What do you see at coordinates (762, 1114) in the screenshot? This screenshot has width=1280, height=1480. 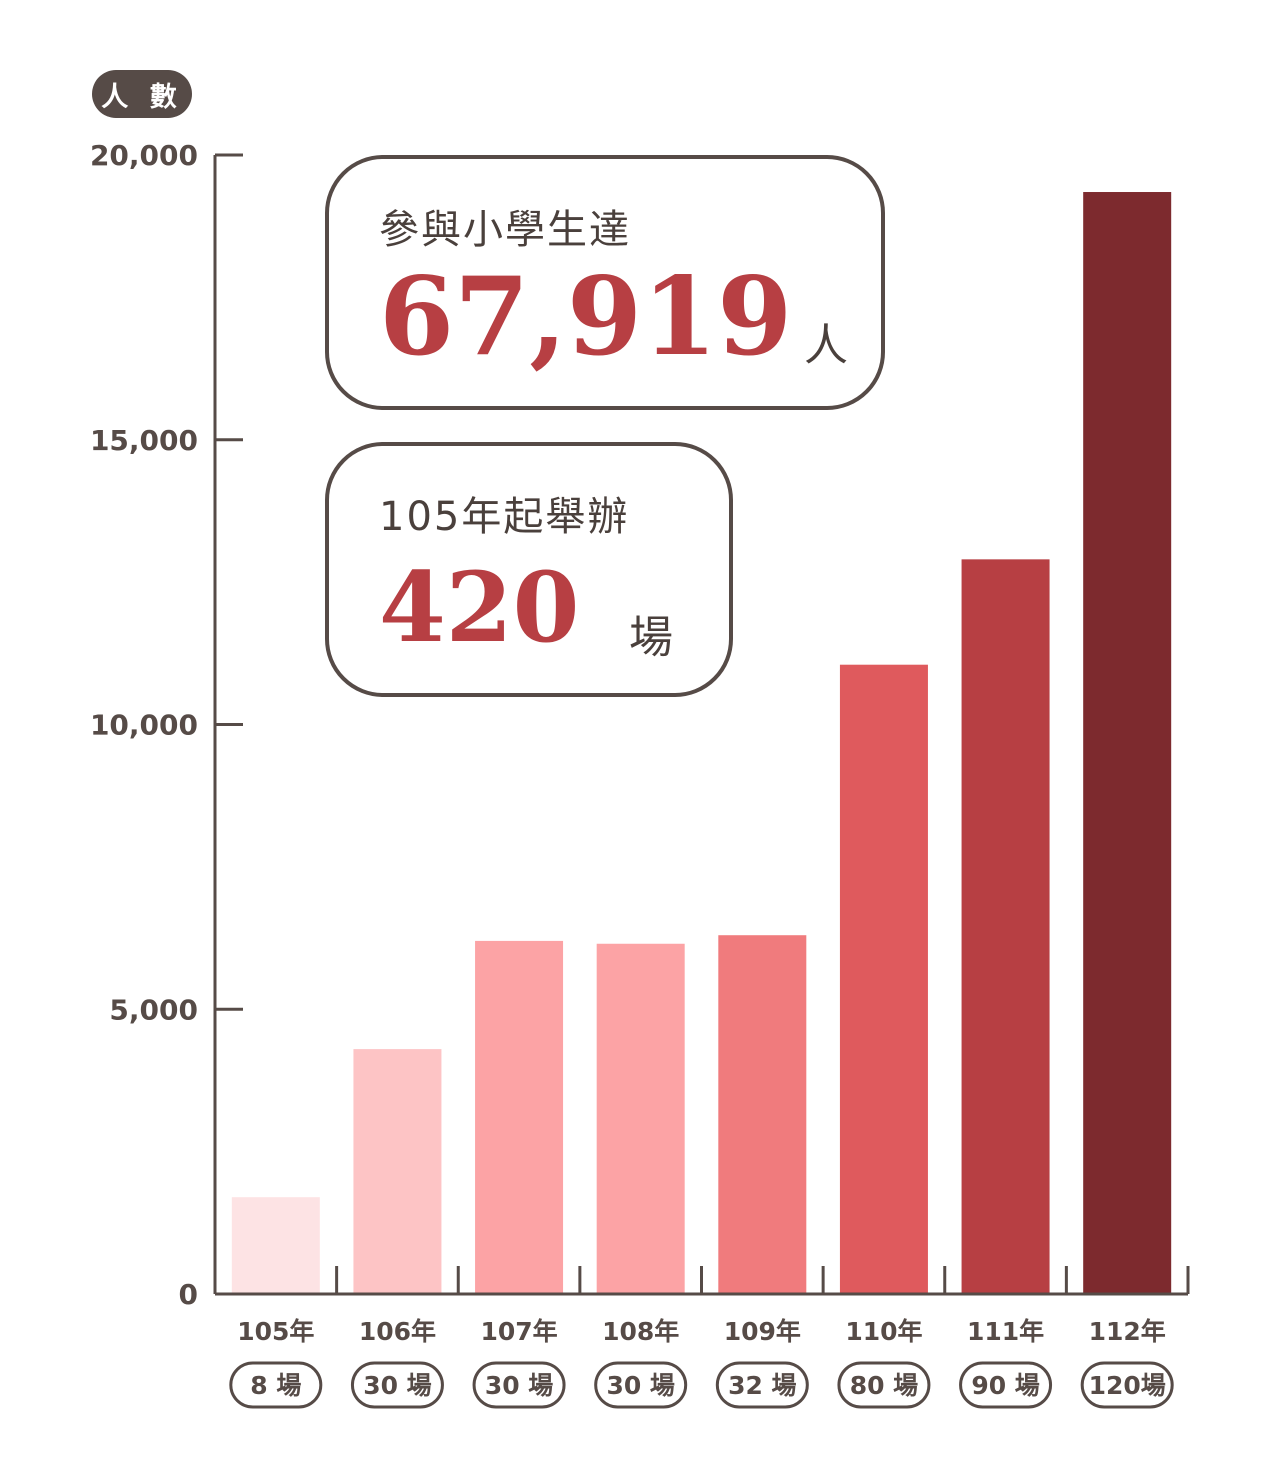 I see `bar-109年` at bounding box center [762, 1114].